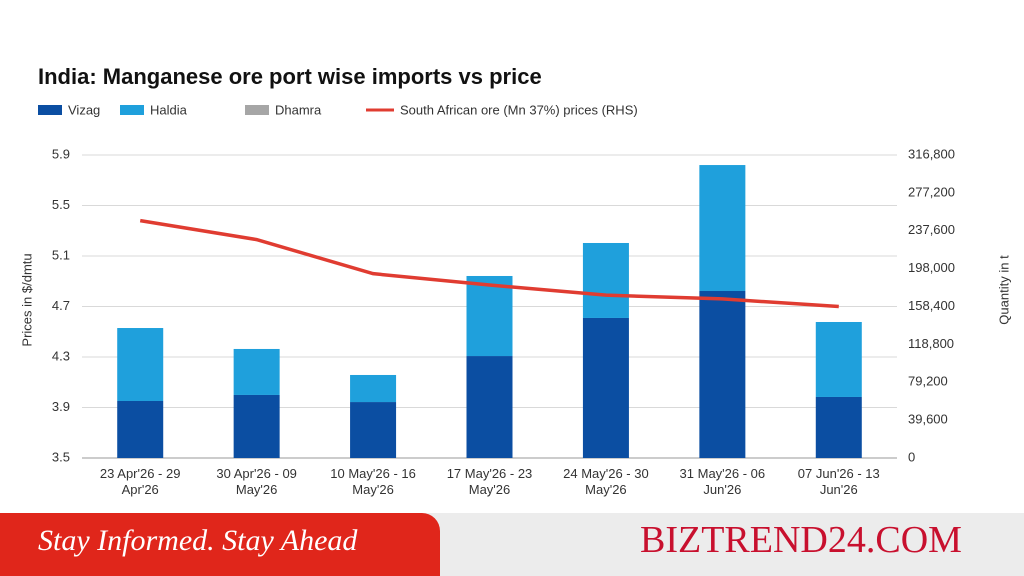  Describe the element at coordinates (931, 343) in the screenshot. I see `y2-tick-label: 118,800` at that location.